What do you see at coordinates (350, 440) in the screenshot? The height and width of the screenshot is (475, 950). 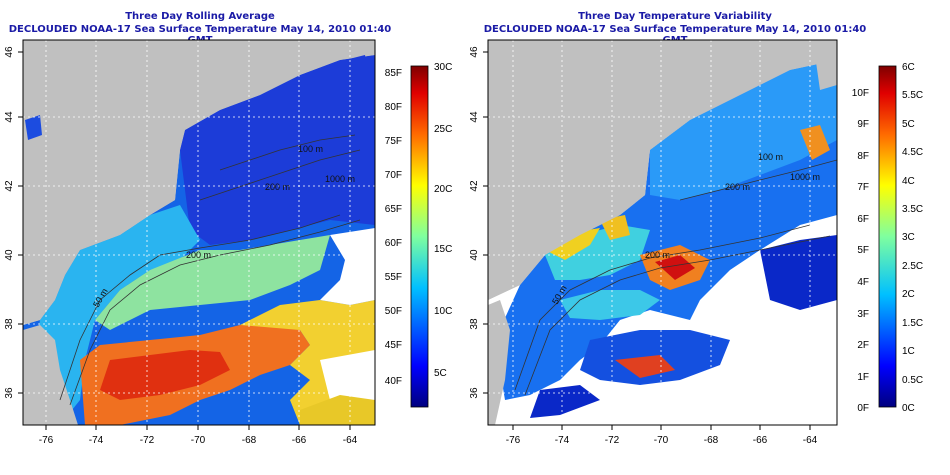 I see `left-lon-tick: -64` at bounding box center [350, 440].